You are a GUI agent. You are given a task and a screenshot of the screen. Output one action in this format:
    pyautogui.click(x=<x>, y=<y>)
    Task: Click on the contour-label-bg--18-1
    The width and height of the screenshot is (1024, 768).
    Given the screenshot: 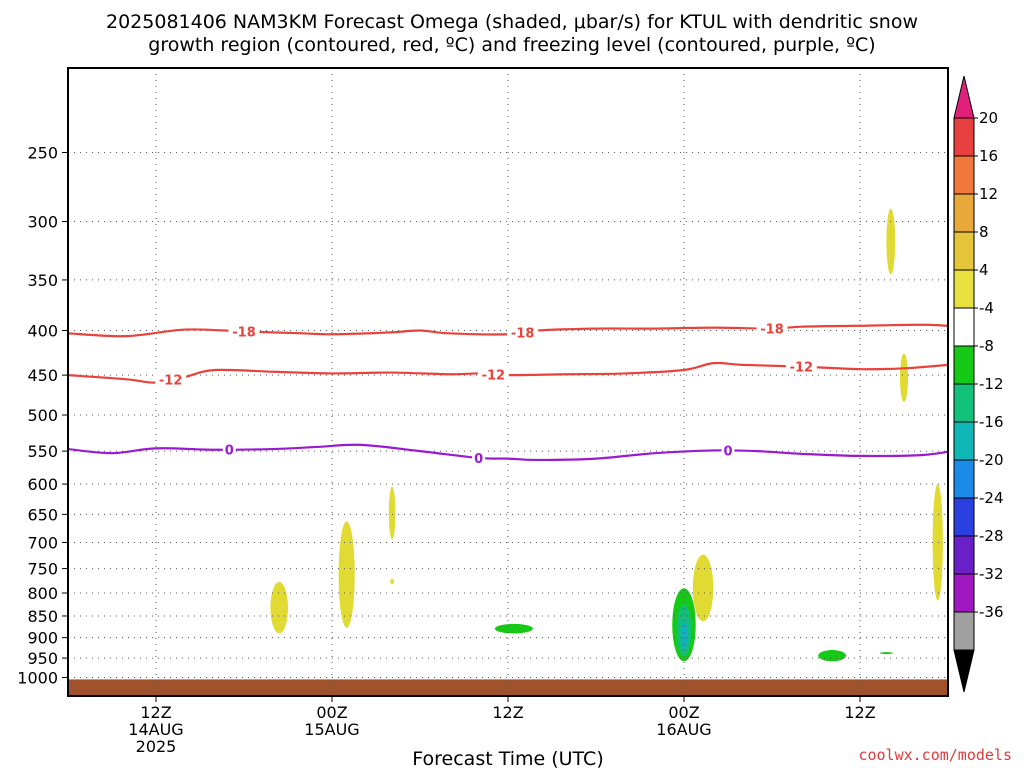 What is the action you would take?
    pyautogui.click(x=523, y=332)
    